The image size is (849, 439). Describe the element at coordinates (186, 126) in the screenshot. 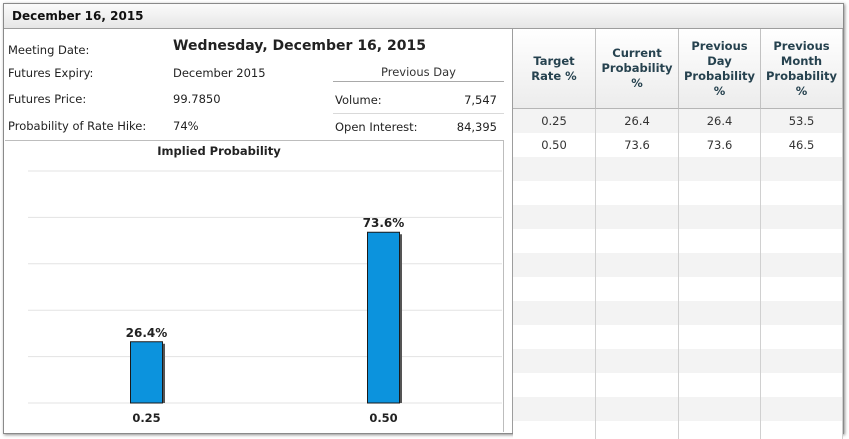

I see `rate-hike-value: 74%` at that location.